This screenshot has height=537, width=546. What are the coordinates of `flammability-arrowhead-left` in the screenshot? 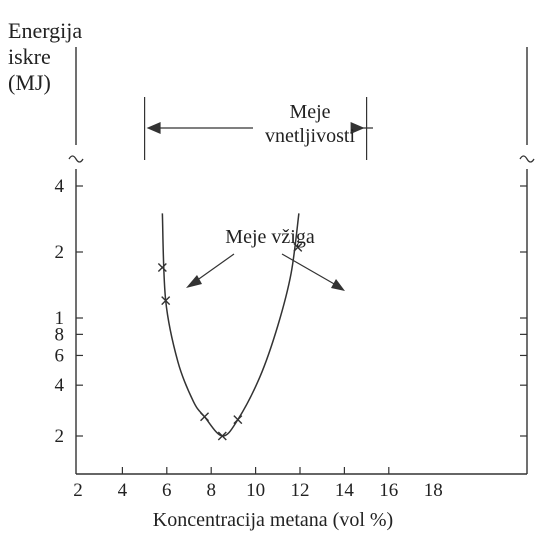 It's located at (153, 128).